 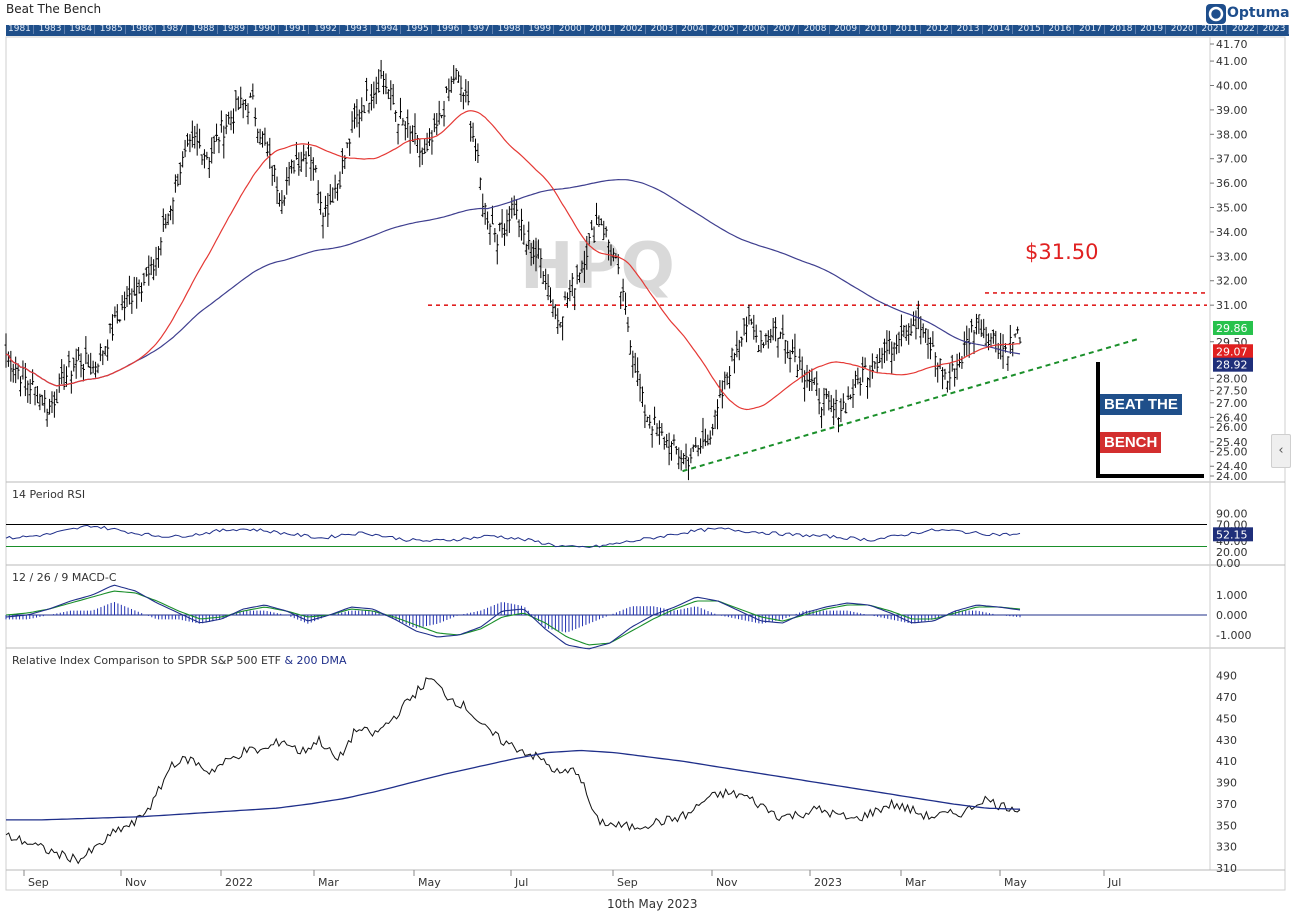 I want to click on relative-tick-label: 470, so click(x=1226, y=697).